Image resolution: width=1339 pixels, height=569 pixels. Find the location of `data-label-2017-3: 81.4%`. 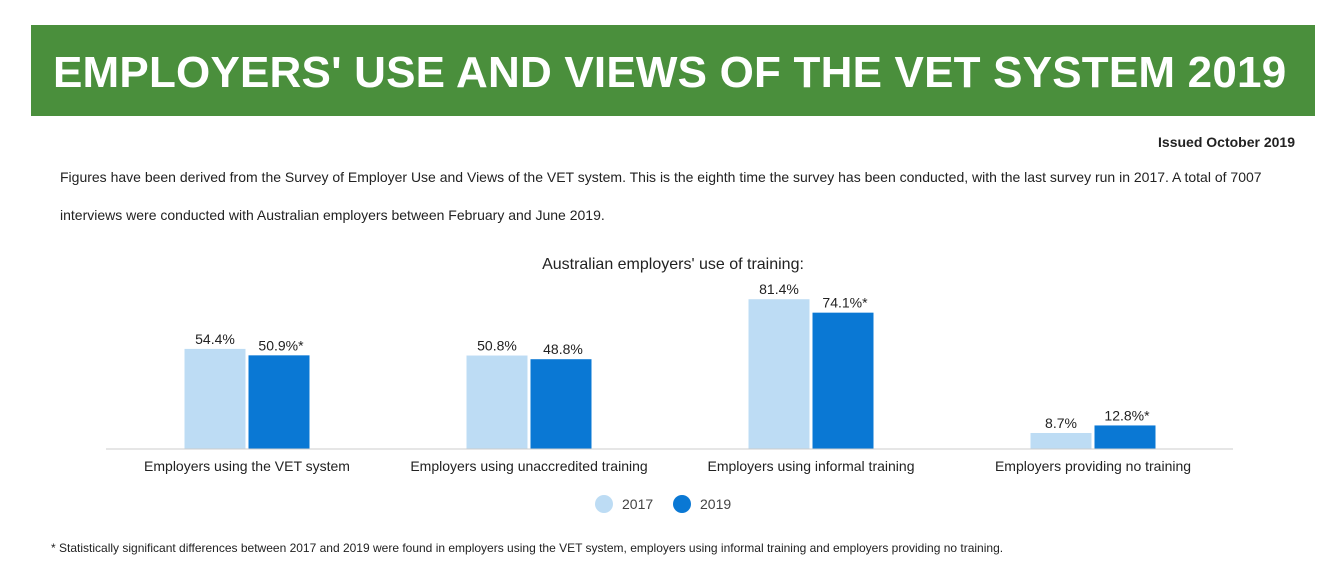

data-label-2017-3: 81.4% is located at coordinates (779, 289).